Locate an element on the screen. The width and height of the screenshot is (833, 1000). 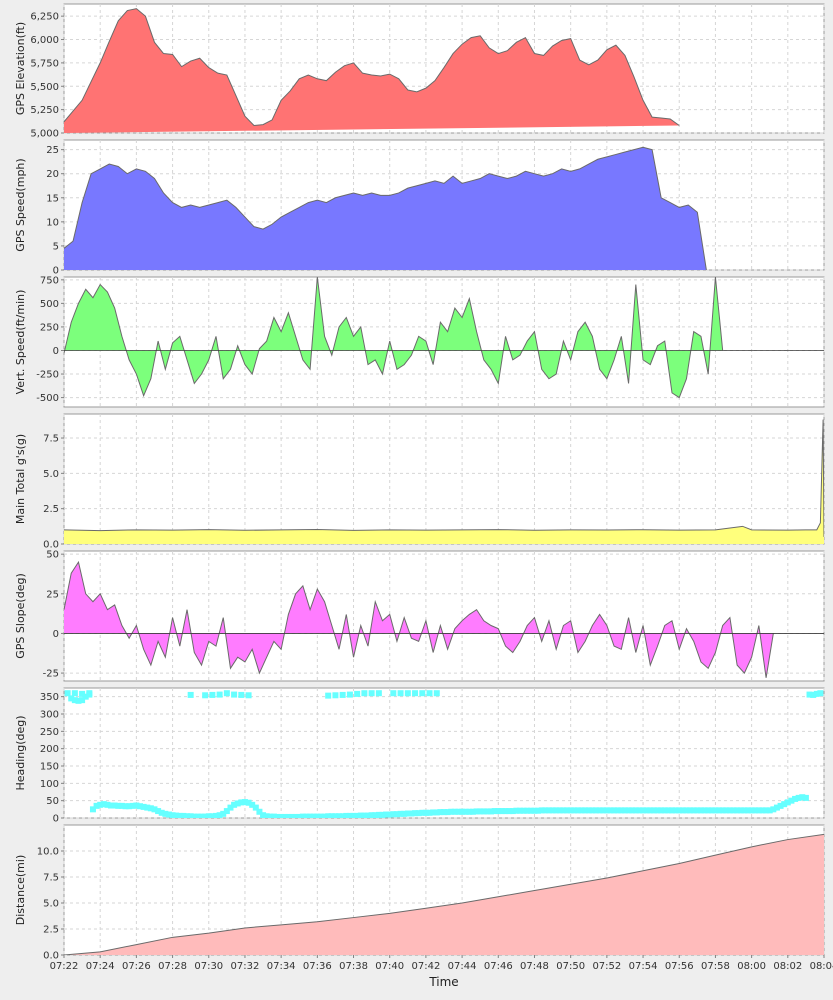
distance-ytick-label: 2.5 is located at coordinates (51, 930).